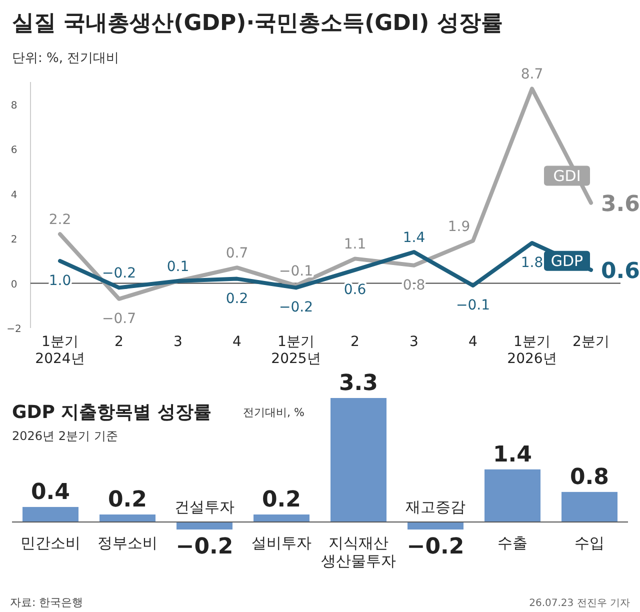  What do you see at coordinates (567, 261) in the screenshot?
I see `series-label: GDP` at bounding box center [567, 261].